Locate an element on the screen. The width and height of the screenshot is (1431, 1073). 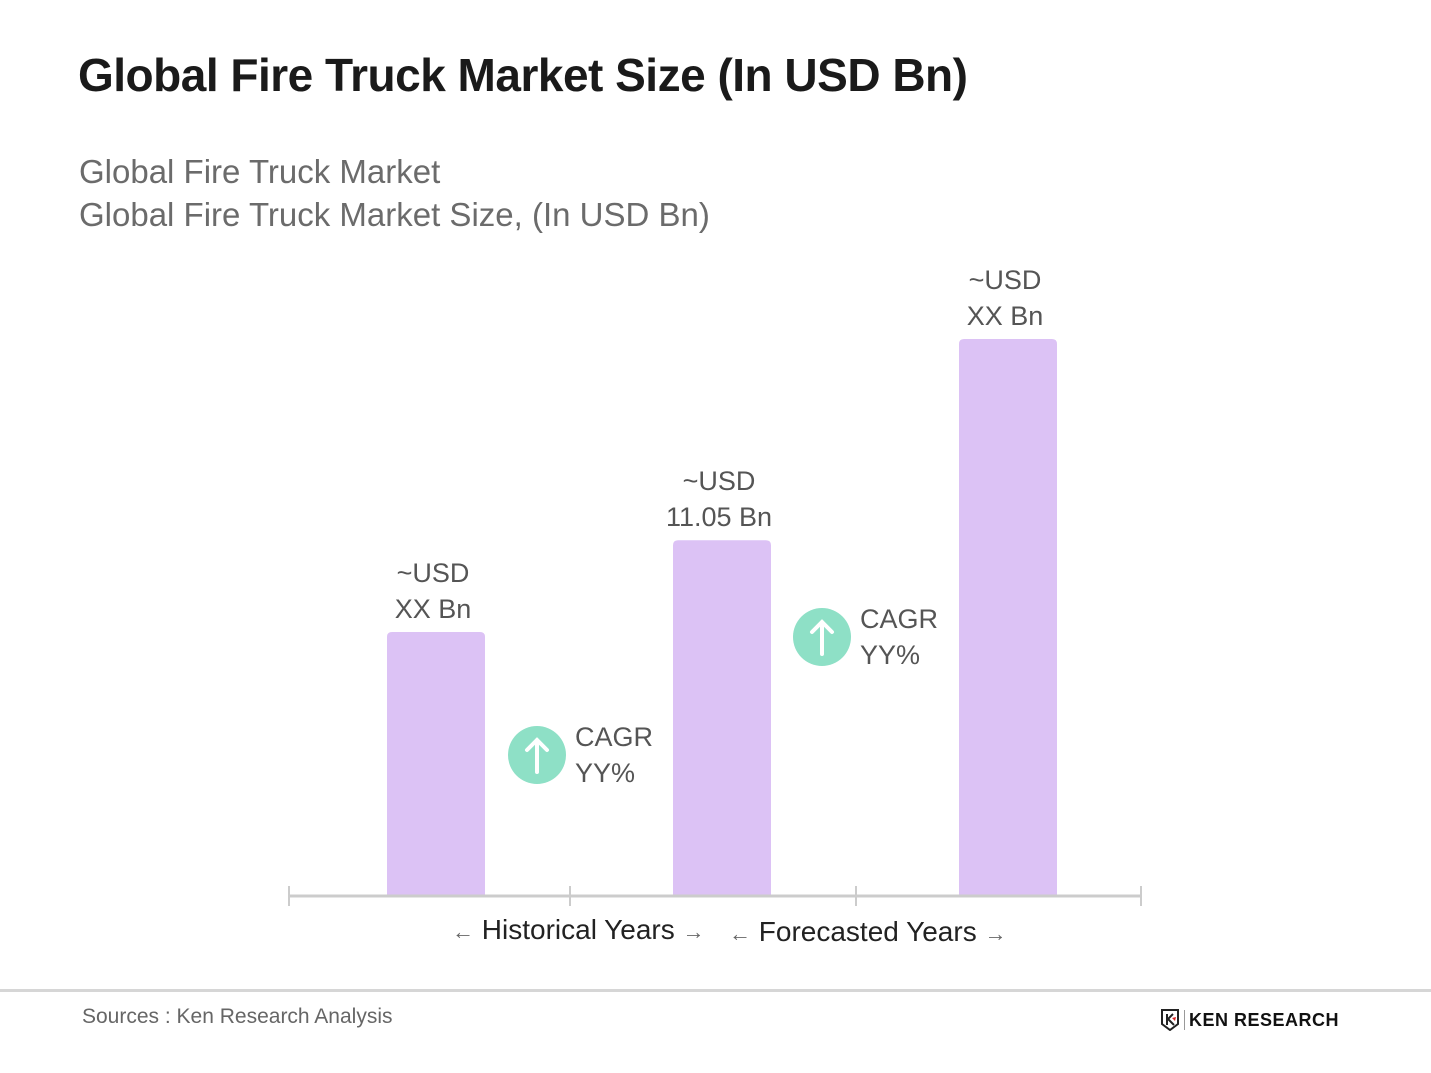
forecasted-years-text: Forecasted Years is located at coordinates (867, 931).